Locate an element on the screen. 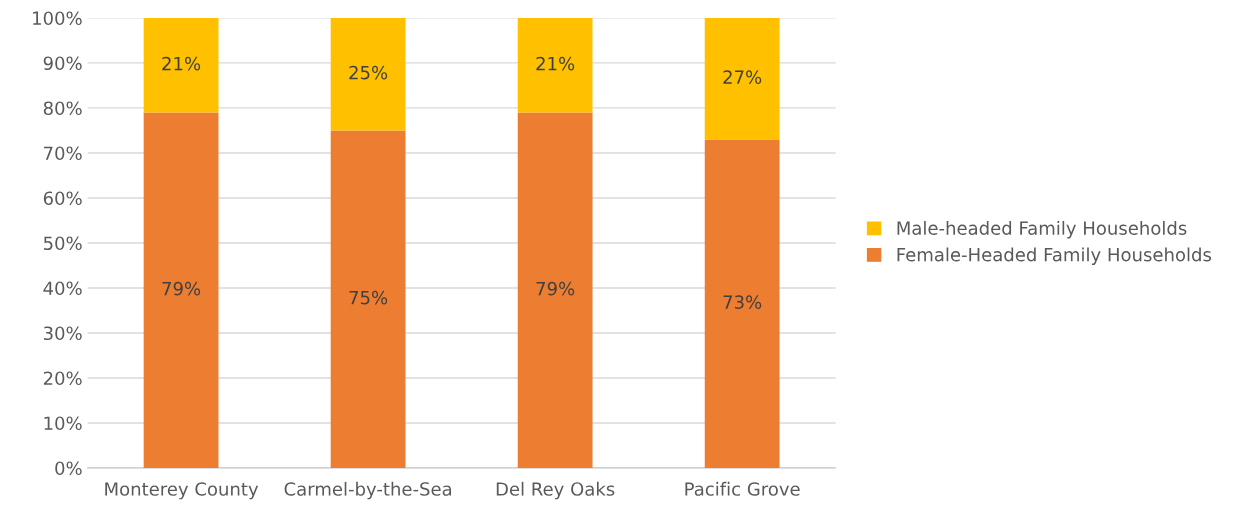  data-label: 25% is located at coordinates (368, 72).